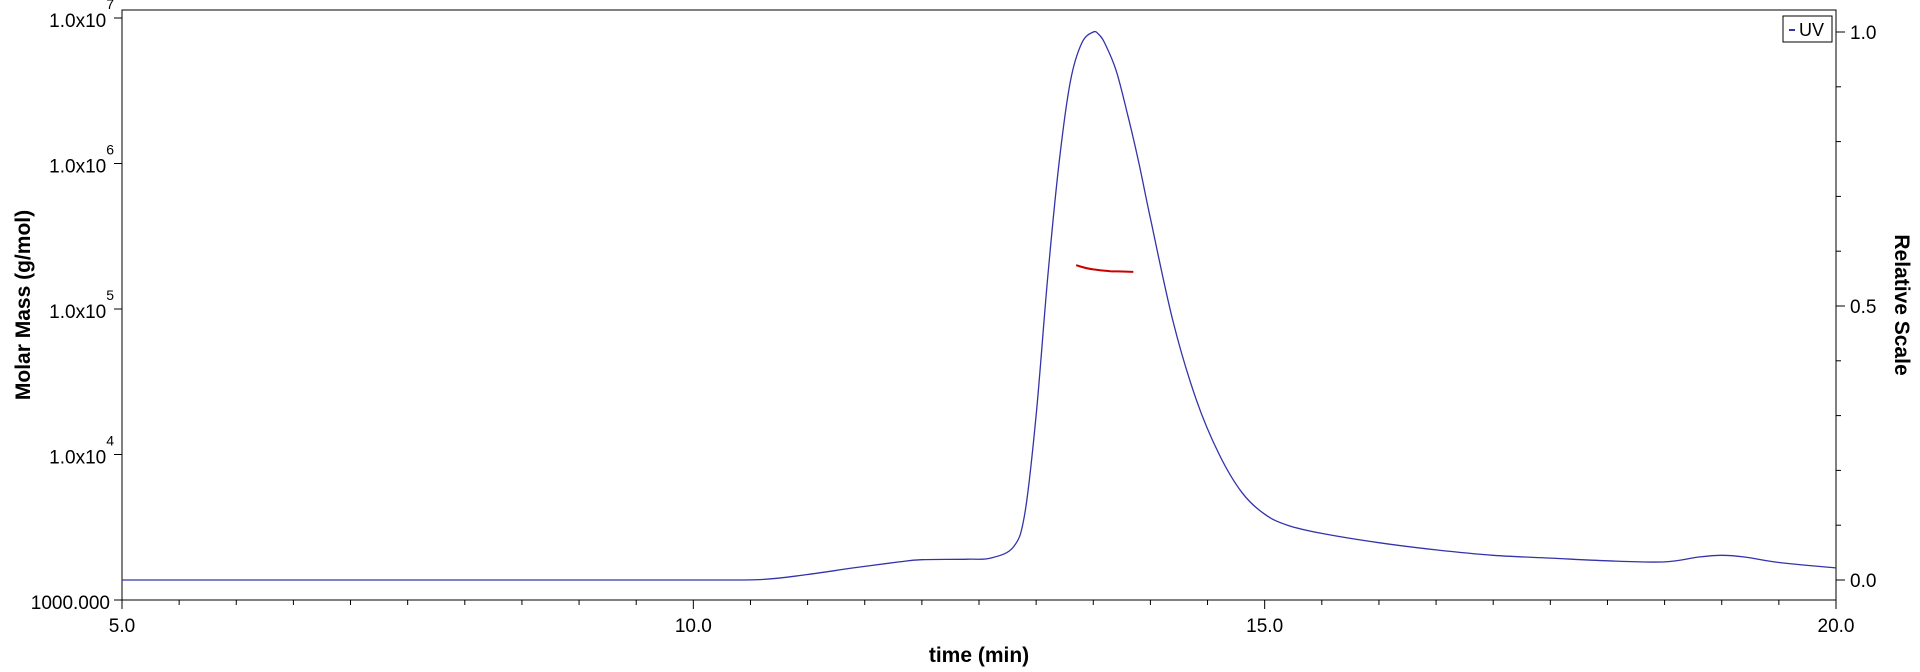  What do you see at coordinates (982, 618) in the screenshot?
I see `x-axis: 5.0 10.0 15.0 20.0` at bounding box center [982, 618].